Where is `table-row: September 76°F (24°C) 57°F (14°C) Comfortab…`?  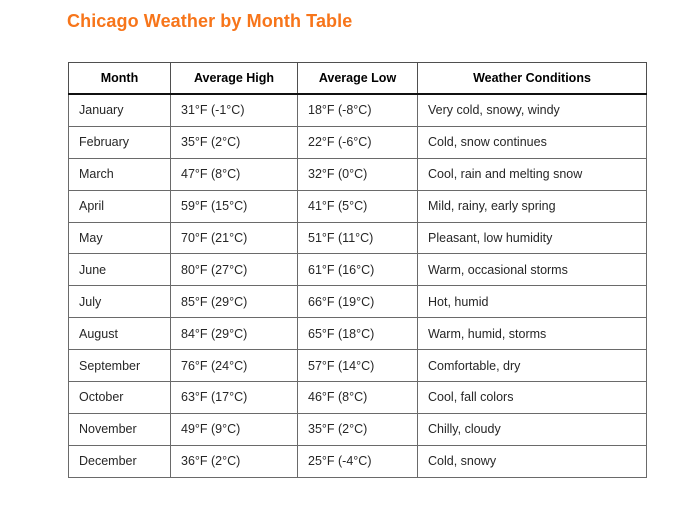 table-row: September 76°F (24°C) 57°F (14°C) Comfortab… is located at coordinates (357, 366).